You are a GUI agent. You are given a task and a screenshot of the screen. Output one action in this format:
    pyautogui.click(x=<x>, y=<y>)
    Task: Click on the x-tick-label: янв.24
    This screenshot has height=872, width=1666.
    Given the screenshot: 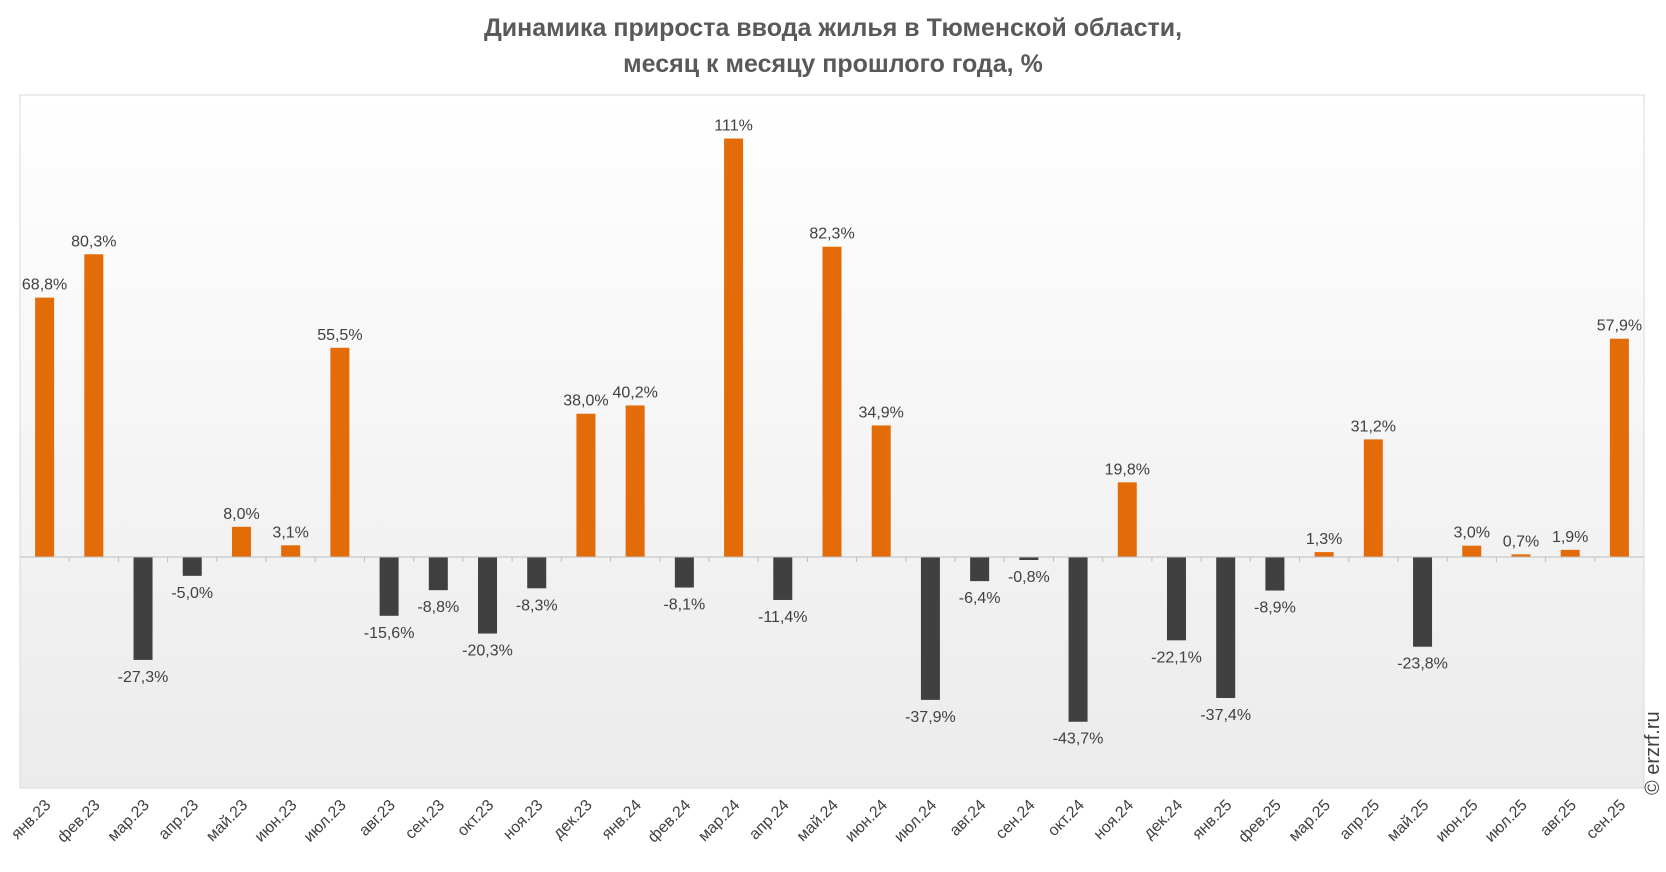 What is the action you would take?
    pyautogui.click(x=622, y=820)
    